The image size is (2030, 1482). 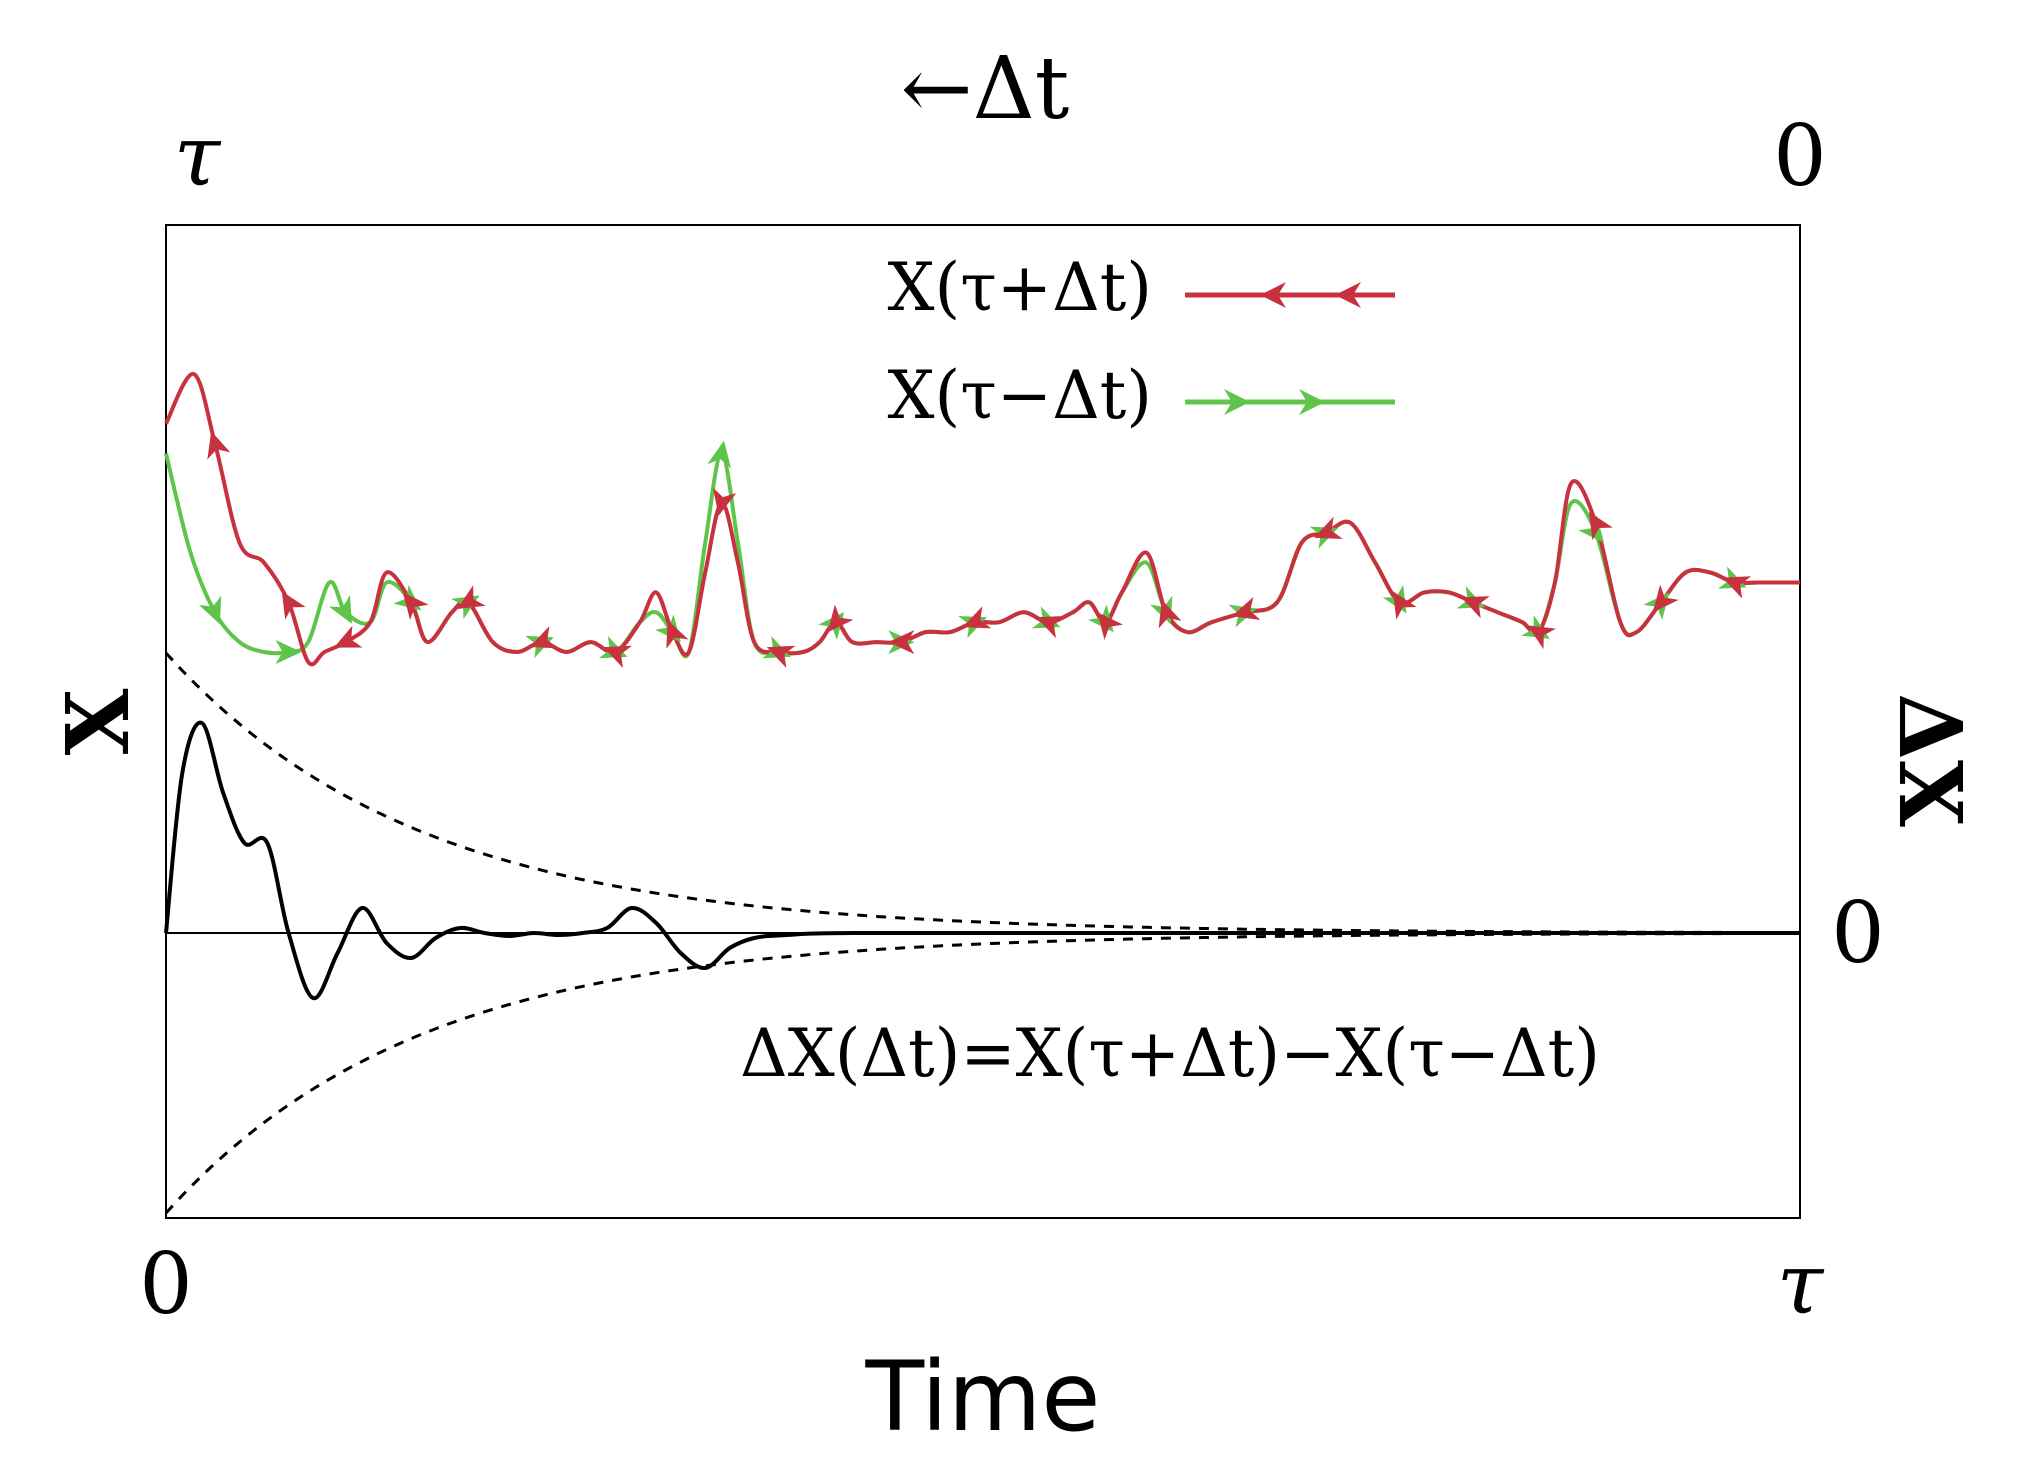 I want to click on top-tick-left: τ, so click(x=198, y=156).